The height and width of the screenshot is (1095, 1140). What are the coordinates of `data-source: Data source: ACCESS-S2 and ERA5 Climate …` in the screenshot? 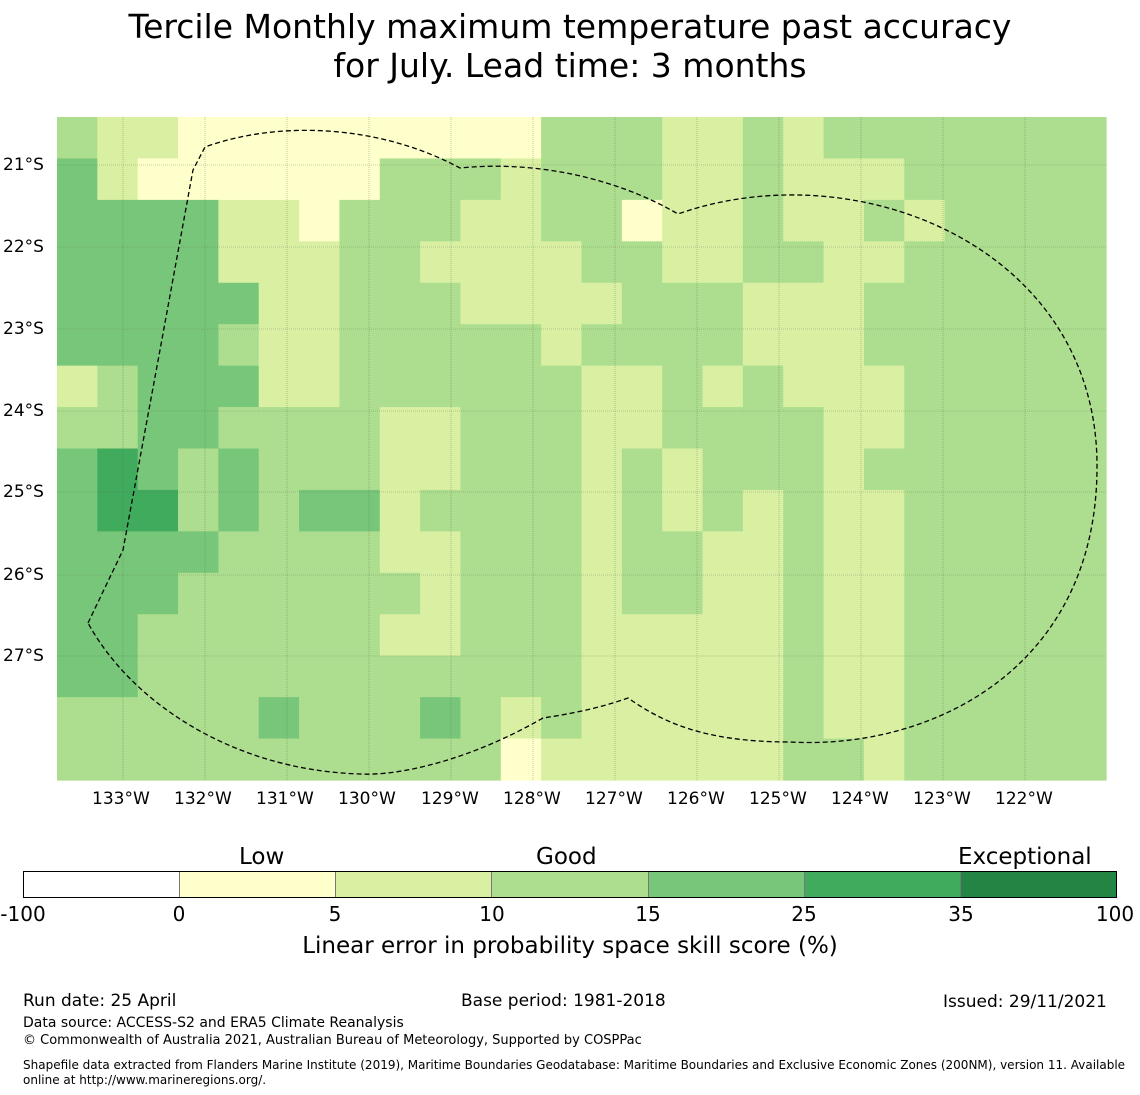 It's located at (213, 1023).